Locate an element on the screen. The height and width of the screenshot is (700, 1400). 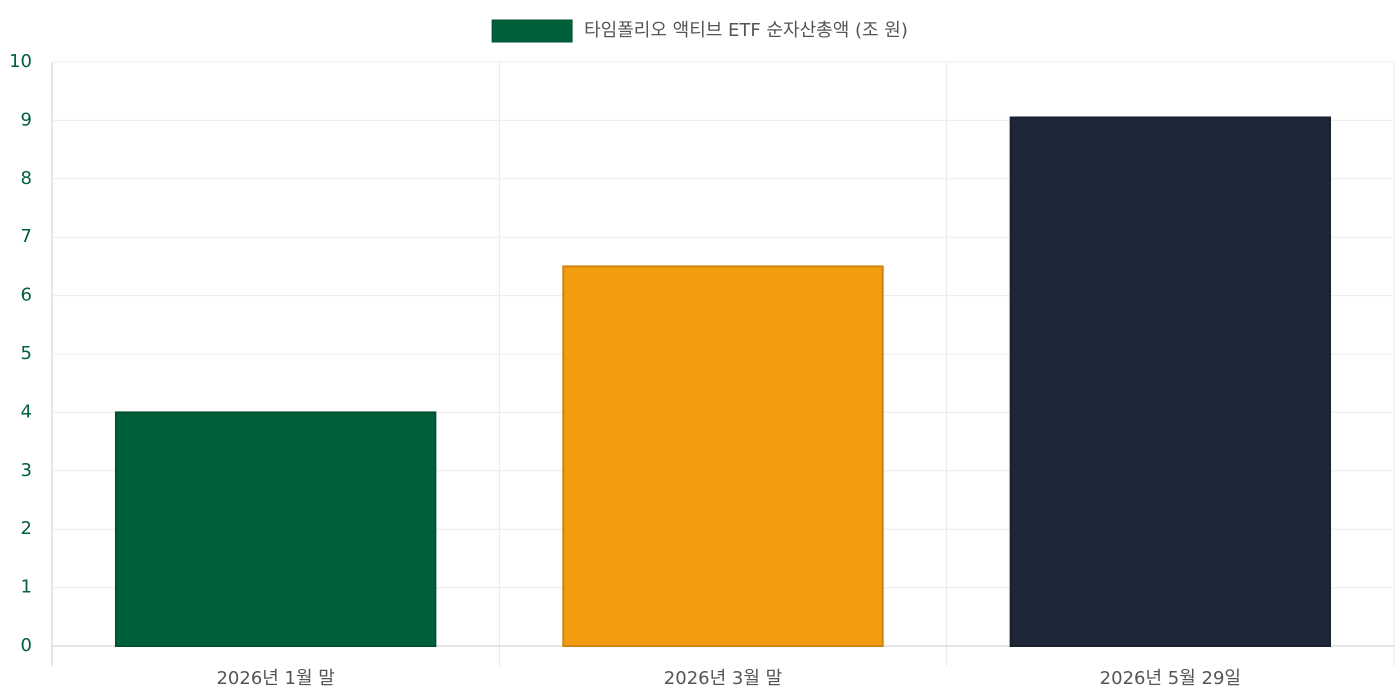
y-tick-label: 8 is located at coordinates (26, 178).